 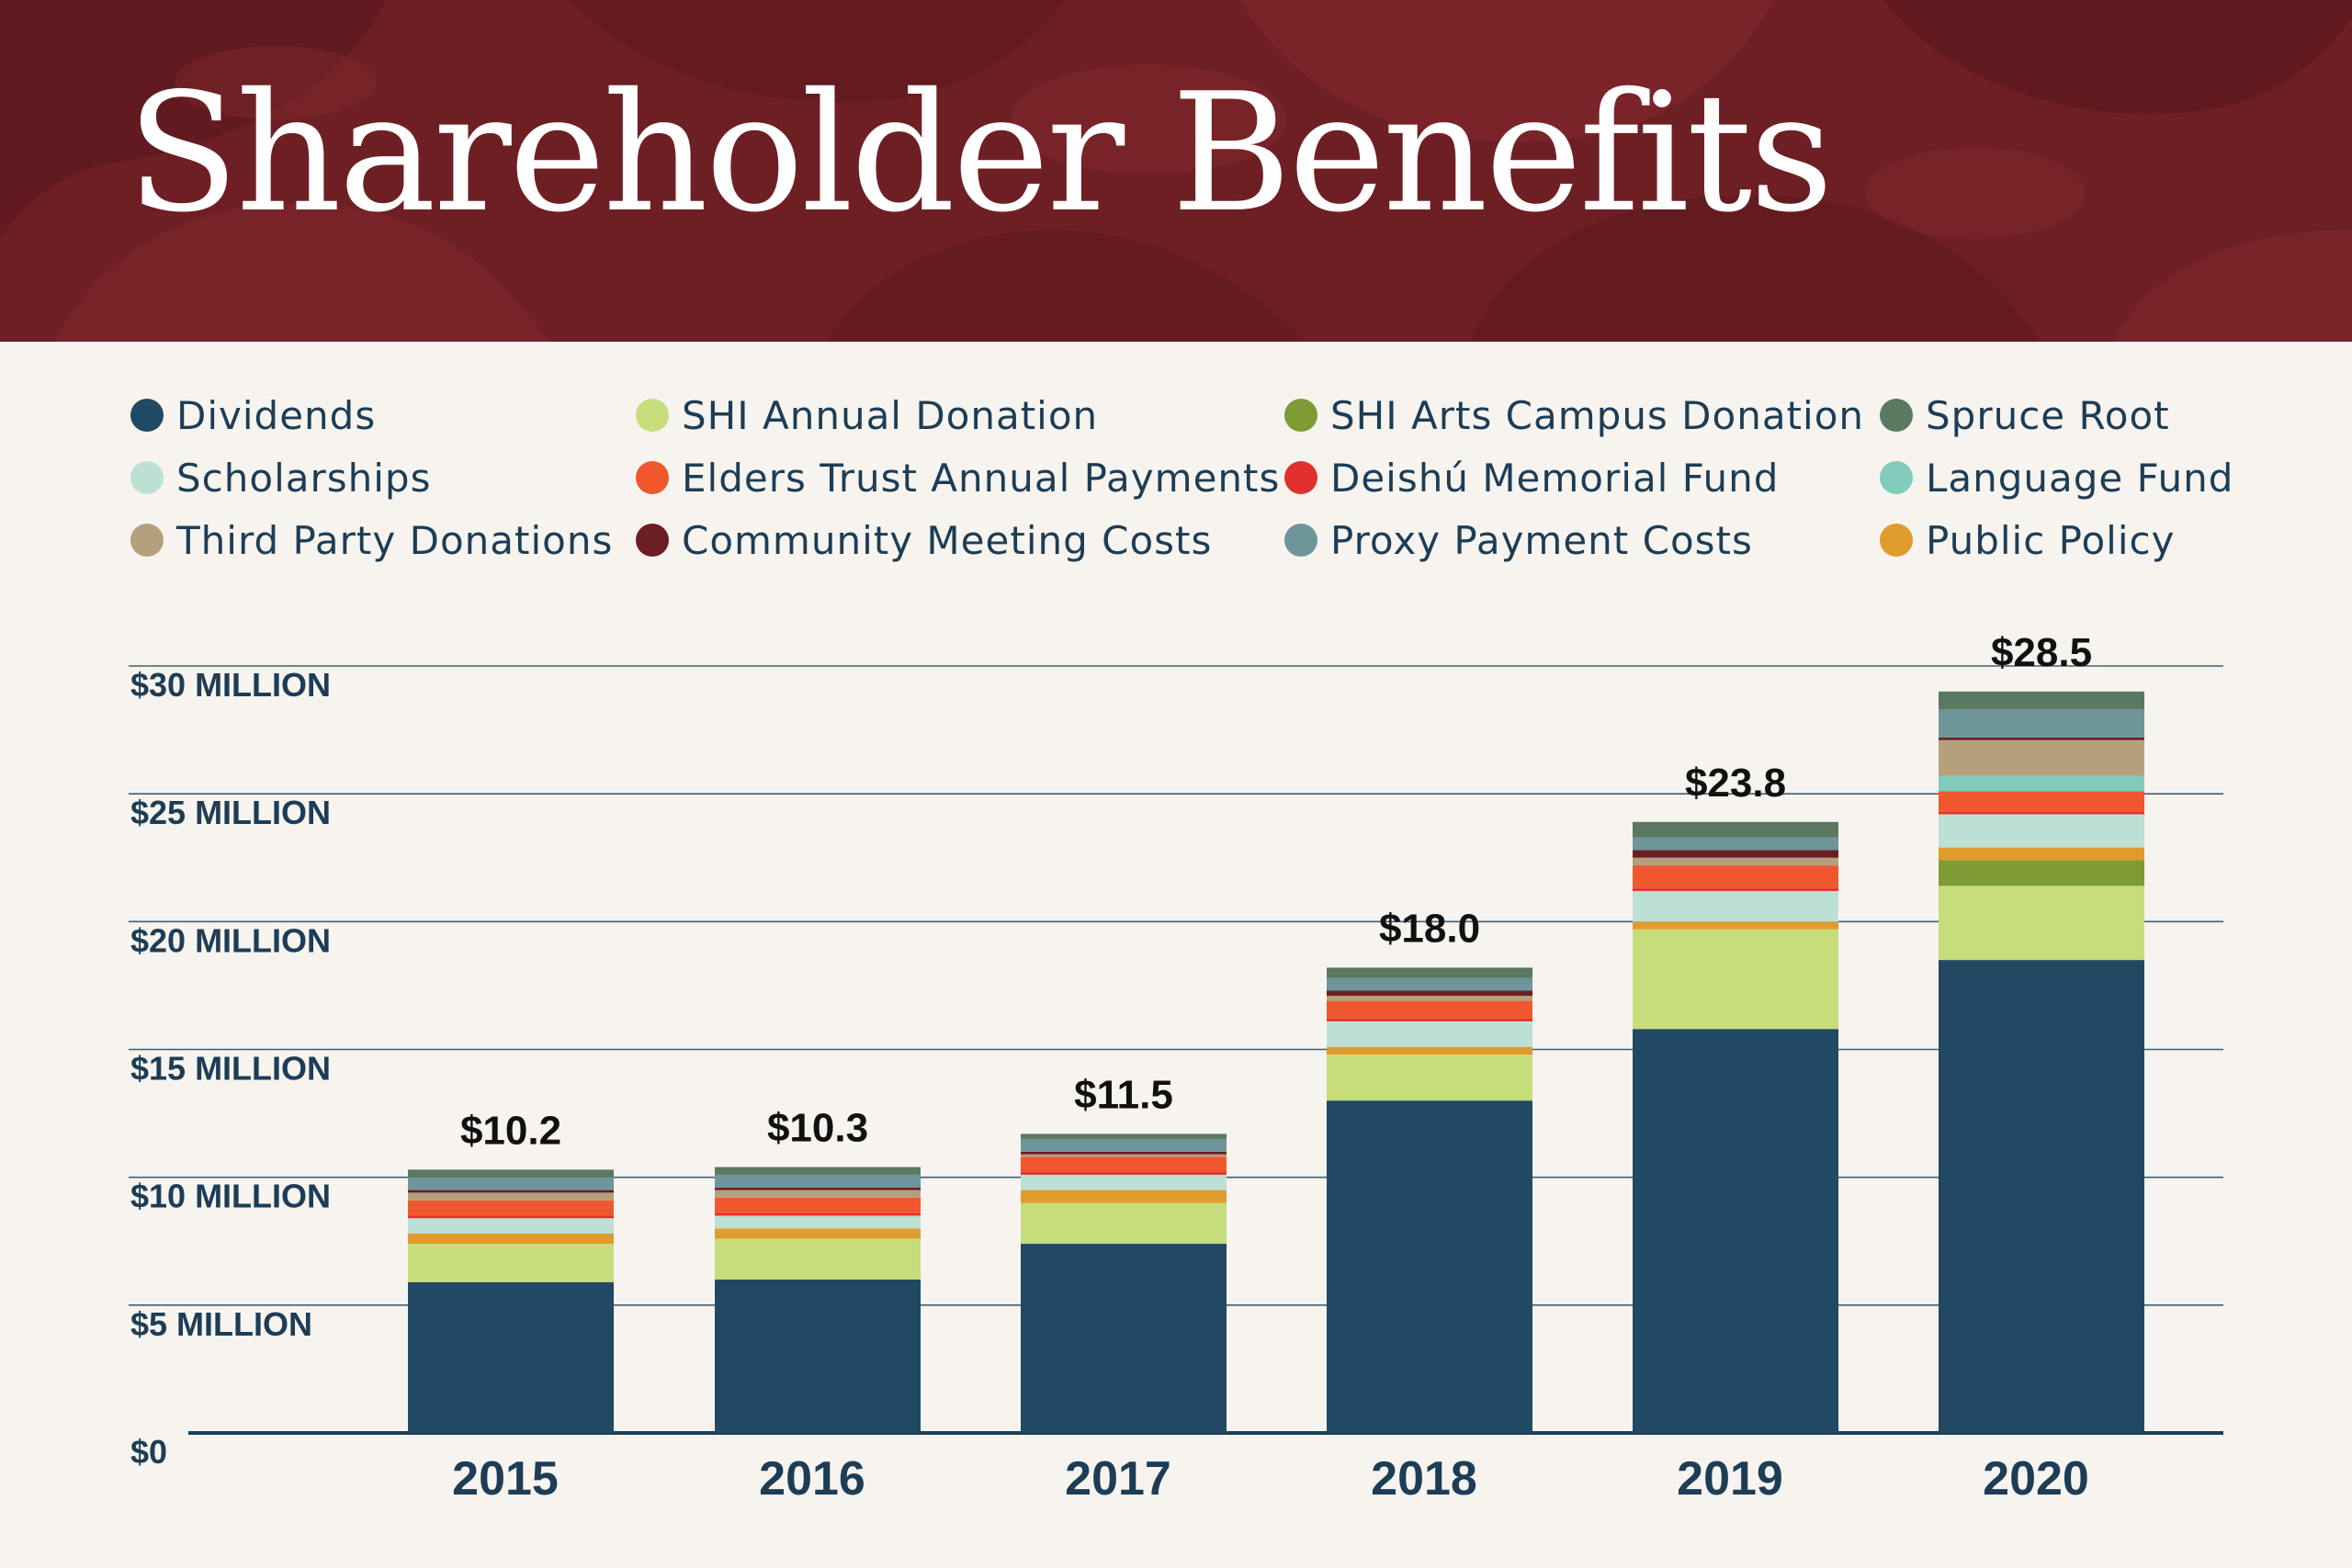 What do you see at coordinates (924, 540) in the screenshot?
I see `legend-item: Community Meeting Costs` at bounding box center [924, 540].